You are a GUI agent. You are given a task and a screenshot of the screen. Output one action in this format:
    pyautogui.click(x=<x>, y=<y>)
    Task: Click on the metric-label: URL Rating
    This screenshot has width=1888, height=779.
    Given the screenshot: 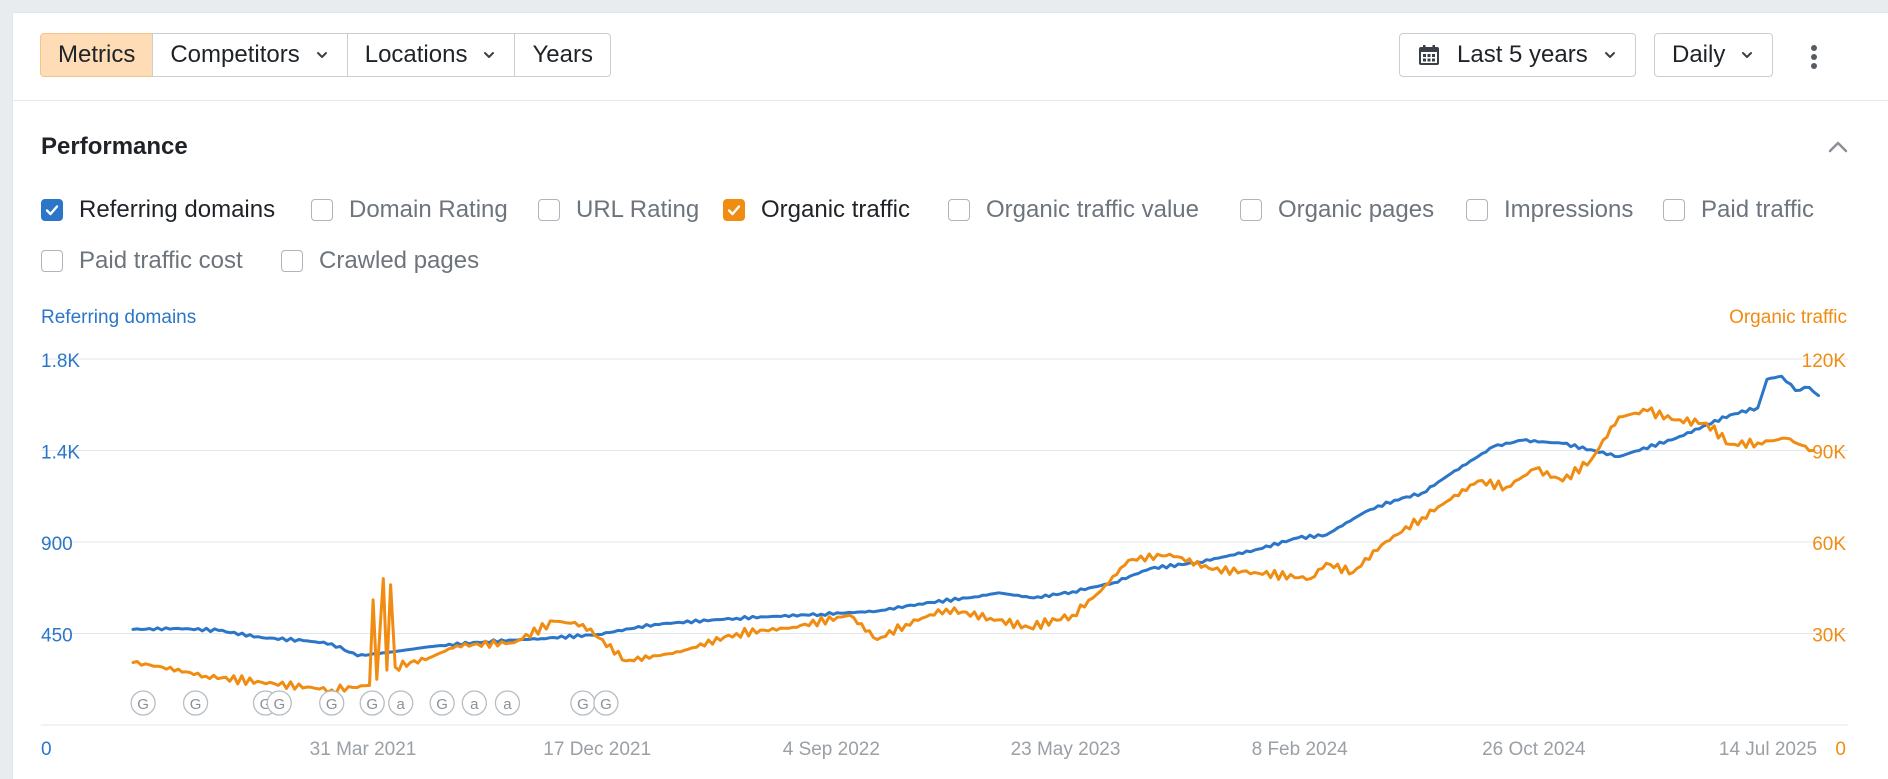 What is the action you would take?
    pyautogui.click(x=638, y=209)
    